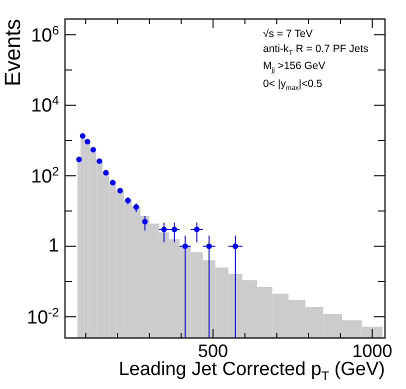  I want to click on x-axis-title: Leading Jet Corrected p$_{T}$ (GeV), so click(251, 371).